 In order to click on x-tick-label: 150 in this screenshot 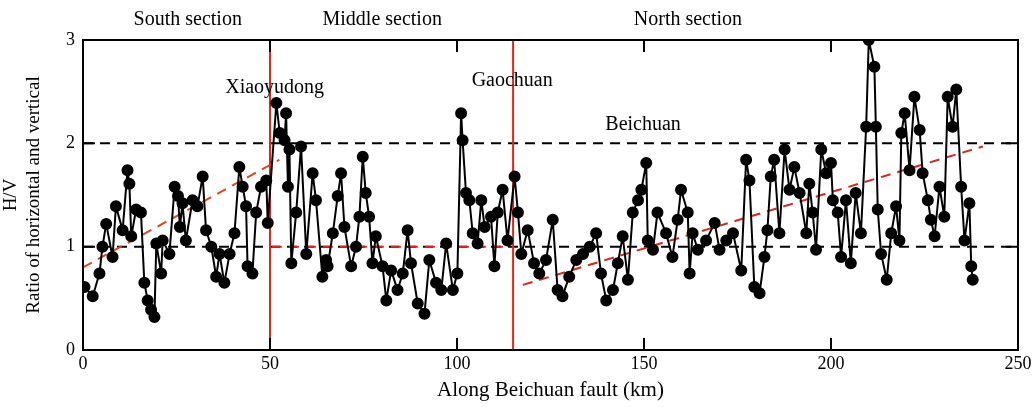, I will do `click(644, 362)`.